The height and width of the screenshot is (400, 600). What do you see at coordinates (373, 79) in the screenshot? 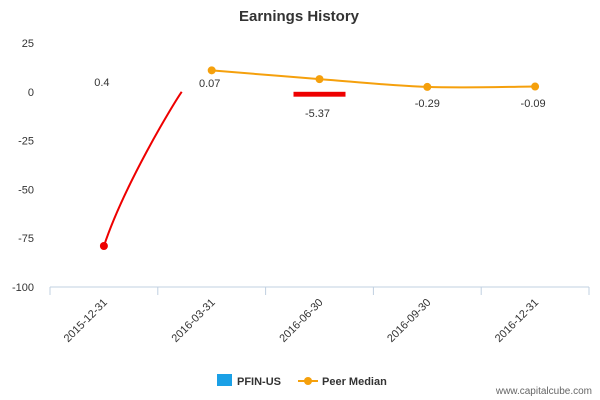
I see `peer-median-line` at bounding box center [373, 79].